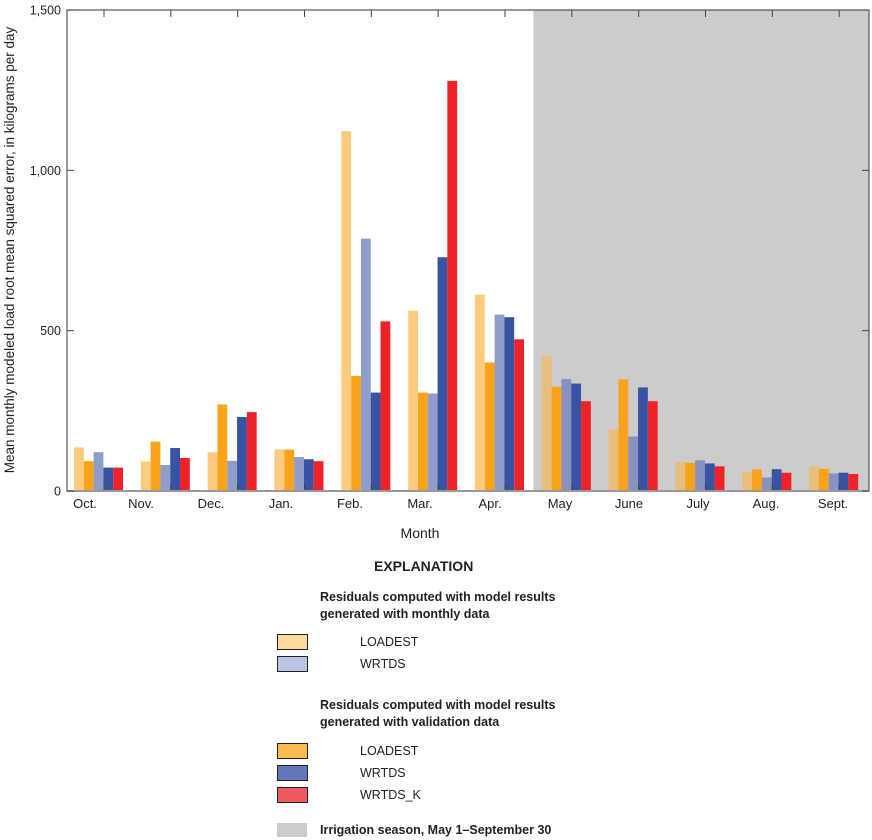  What do you see at coordinates (292, 751) in the screenshot?
I see `legend-swatch-loadest-validation` at bounding box center [292, 751].